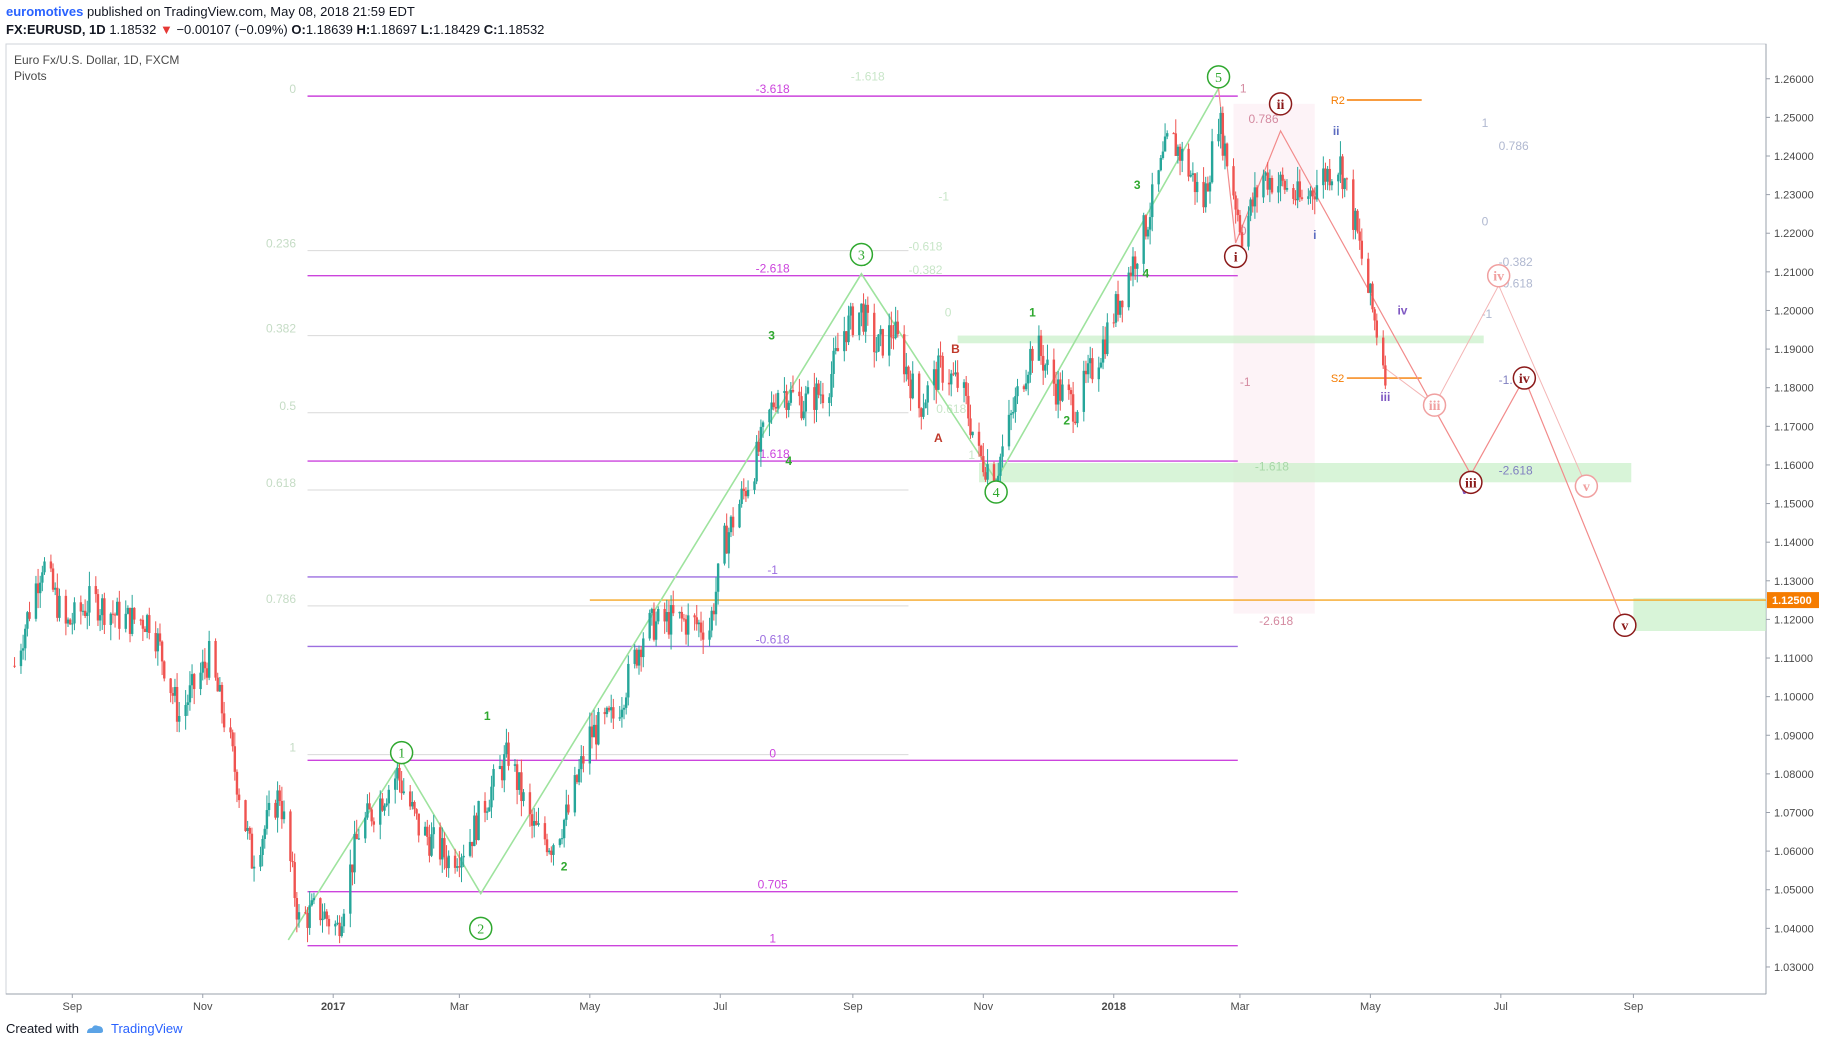  I want to click on wave-ii-zone, so click(1274, 358).